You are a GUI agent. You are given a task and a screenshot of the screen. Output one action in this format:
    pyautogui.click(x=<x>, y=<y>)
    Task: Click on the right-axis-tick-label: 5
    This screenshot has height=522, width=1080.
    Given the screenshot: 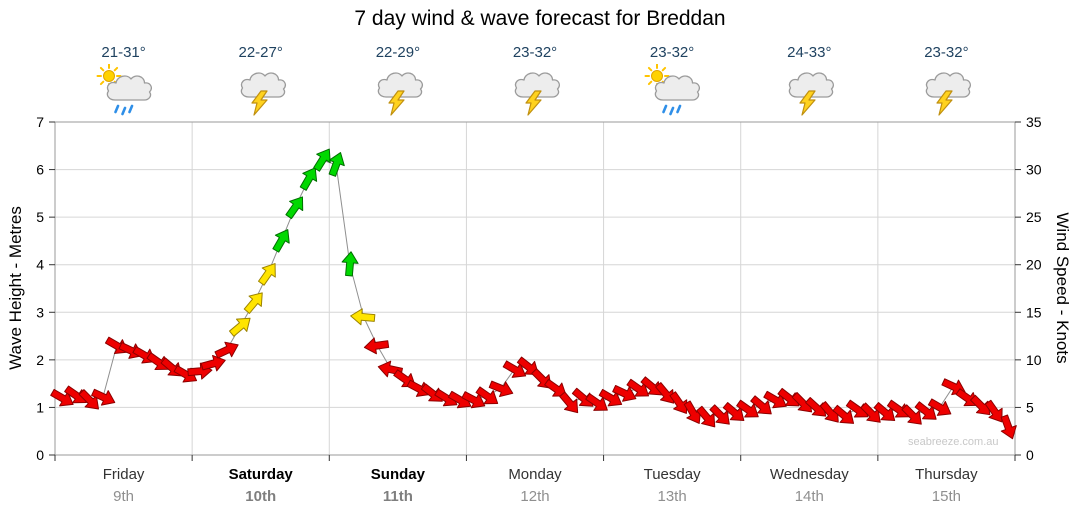 What is the action you would take?
    pyautogui.click(x=1030, y=407)
    